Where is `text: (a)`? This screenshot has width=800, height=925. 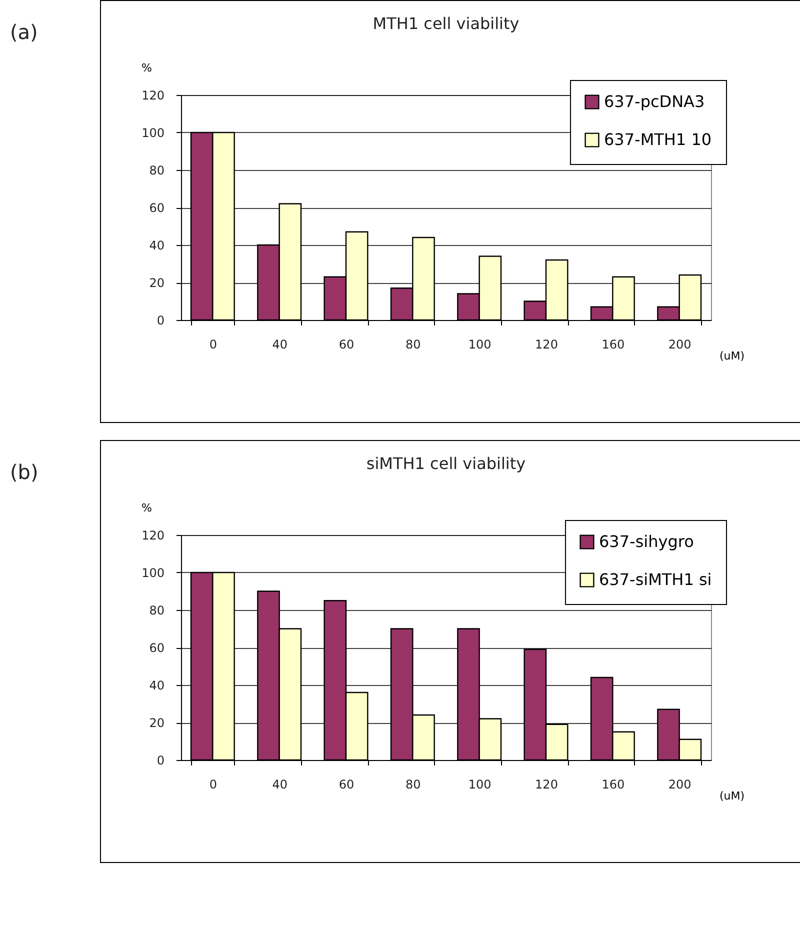 text: (a) is located at coordinates (24, 32).